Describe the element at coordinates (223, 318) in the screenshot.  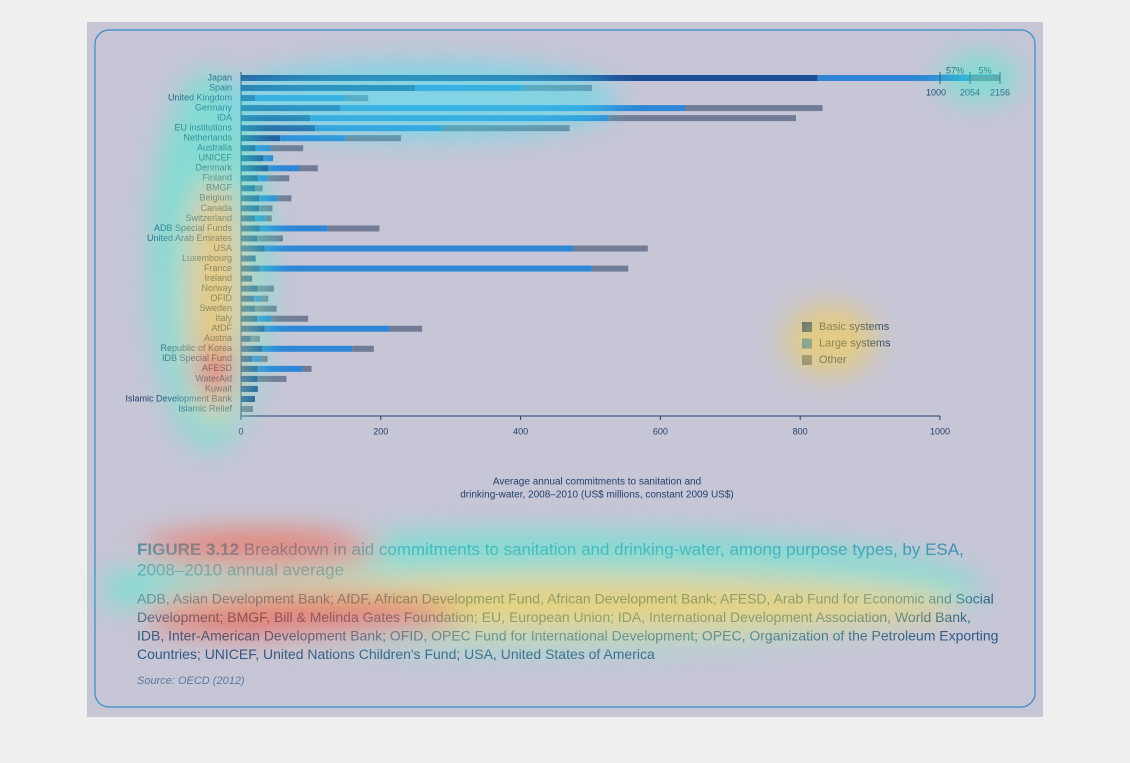
I see `category-label: Italy` at that location.